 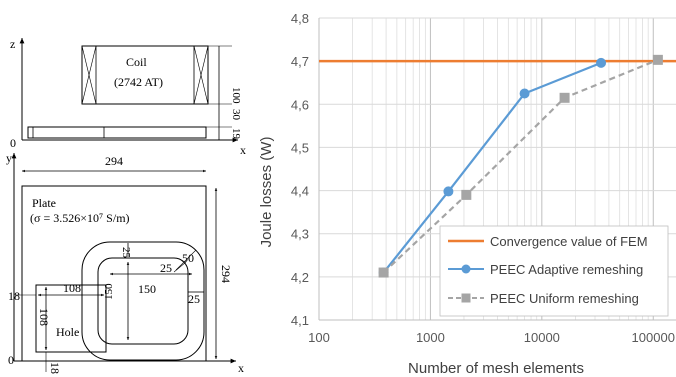 I want to click on y-tick-label: 4,8, so click(x=300, y=18).